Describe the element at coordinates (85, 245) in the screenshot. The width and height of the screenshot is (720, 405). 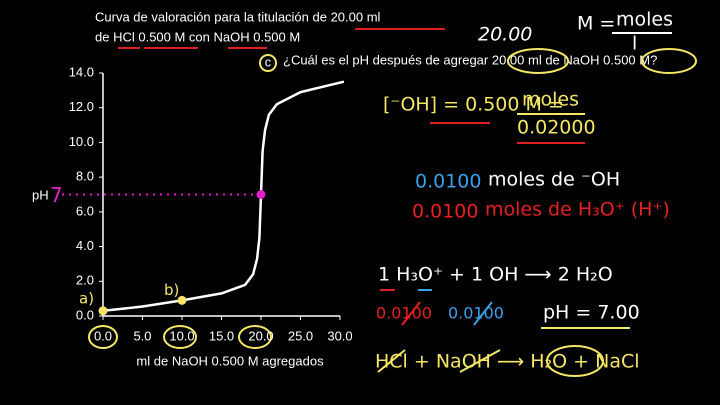
I see `y-tick-label: 4.0` at that location.